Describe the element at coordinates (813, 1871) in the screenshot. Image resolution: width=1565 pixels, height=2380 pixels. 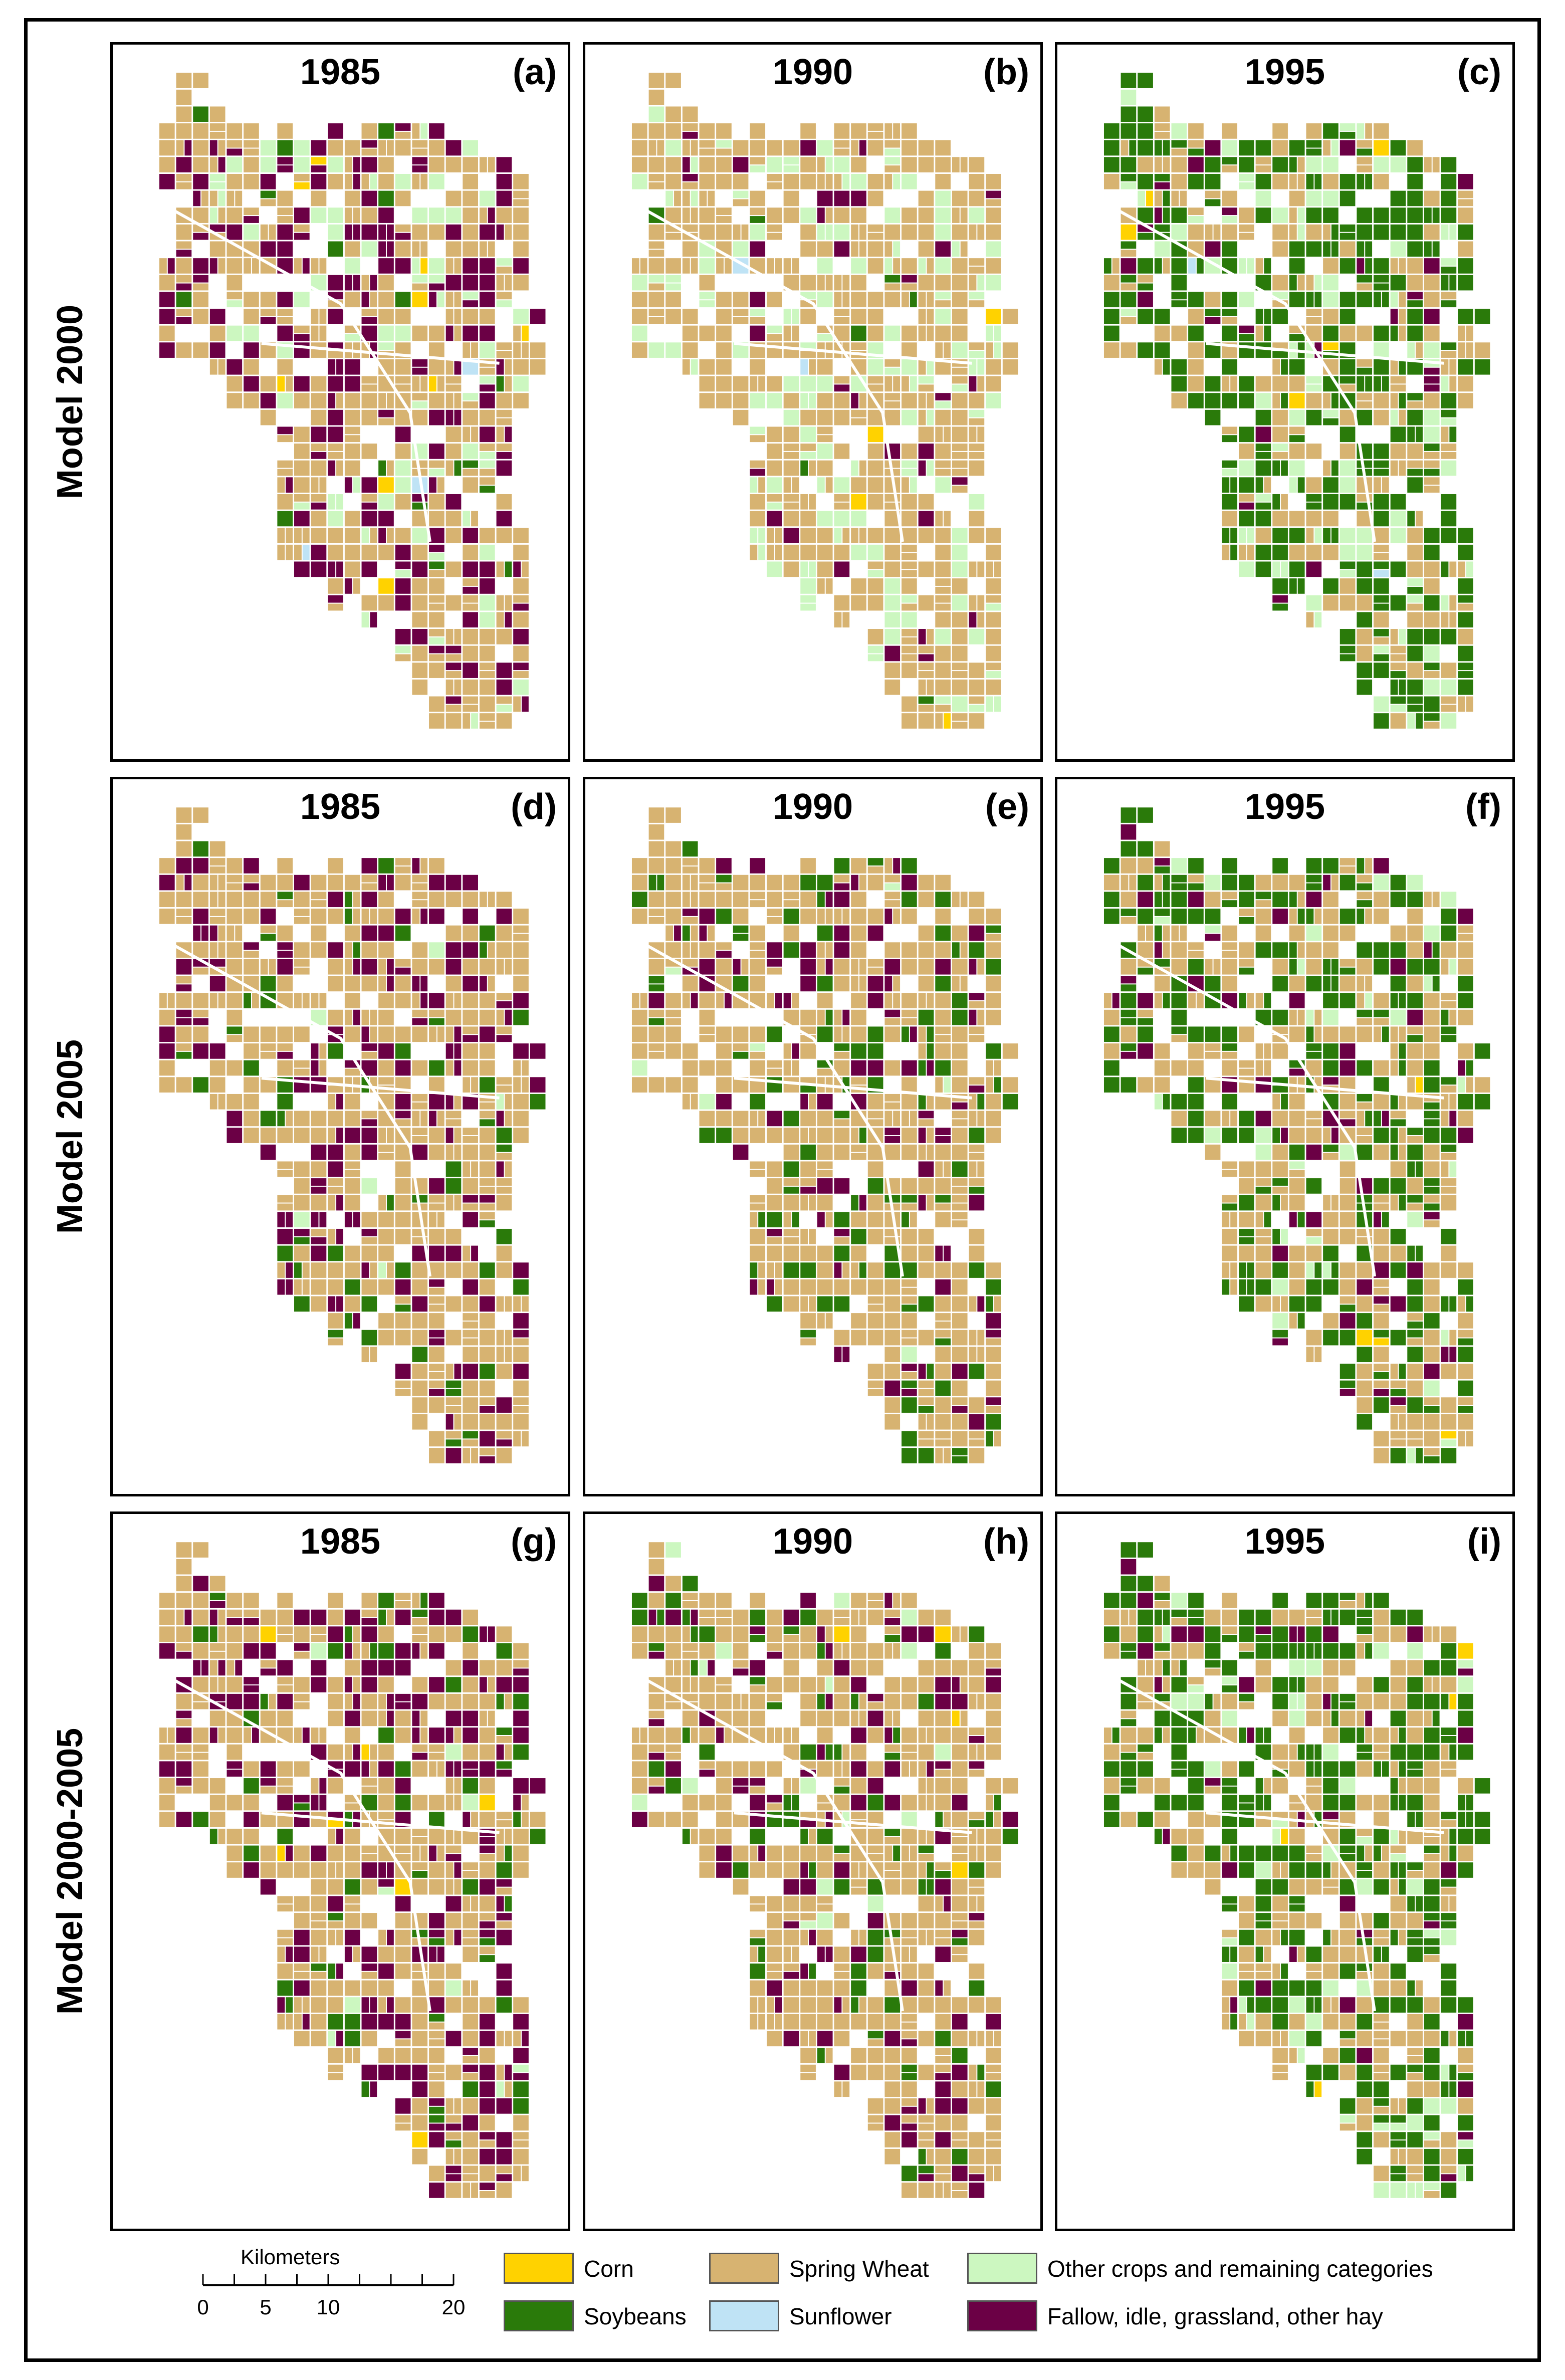
I see `map-panel-h: 1990 (h)` at that location.